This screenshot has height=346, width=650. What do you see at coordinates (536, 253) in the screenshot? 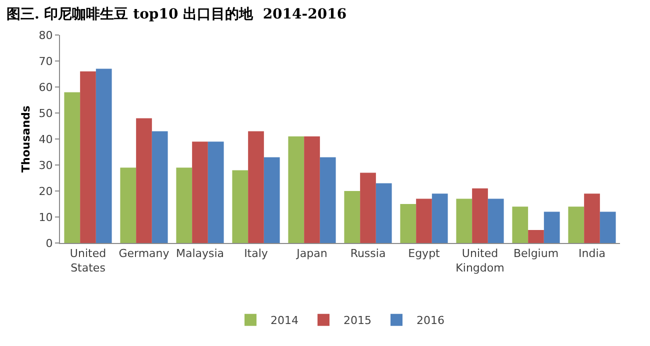
I see `x-tick-label: Belgium` at bounding box center [536, 253].